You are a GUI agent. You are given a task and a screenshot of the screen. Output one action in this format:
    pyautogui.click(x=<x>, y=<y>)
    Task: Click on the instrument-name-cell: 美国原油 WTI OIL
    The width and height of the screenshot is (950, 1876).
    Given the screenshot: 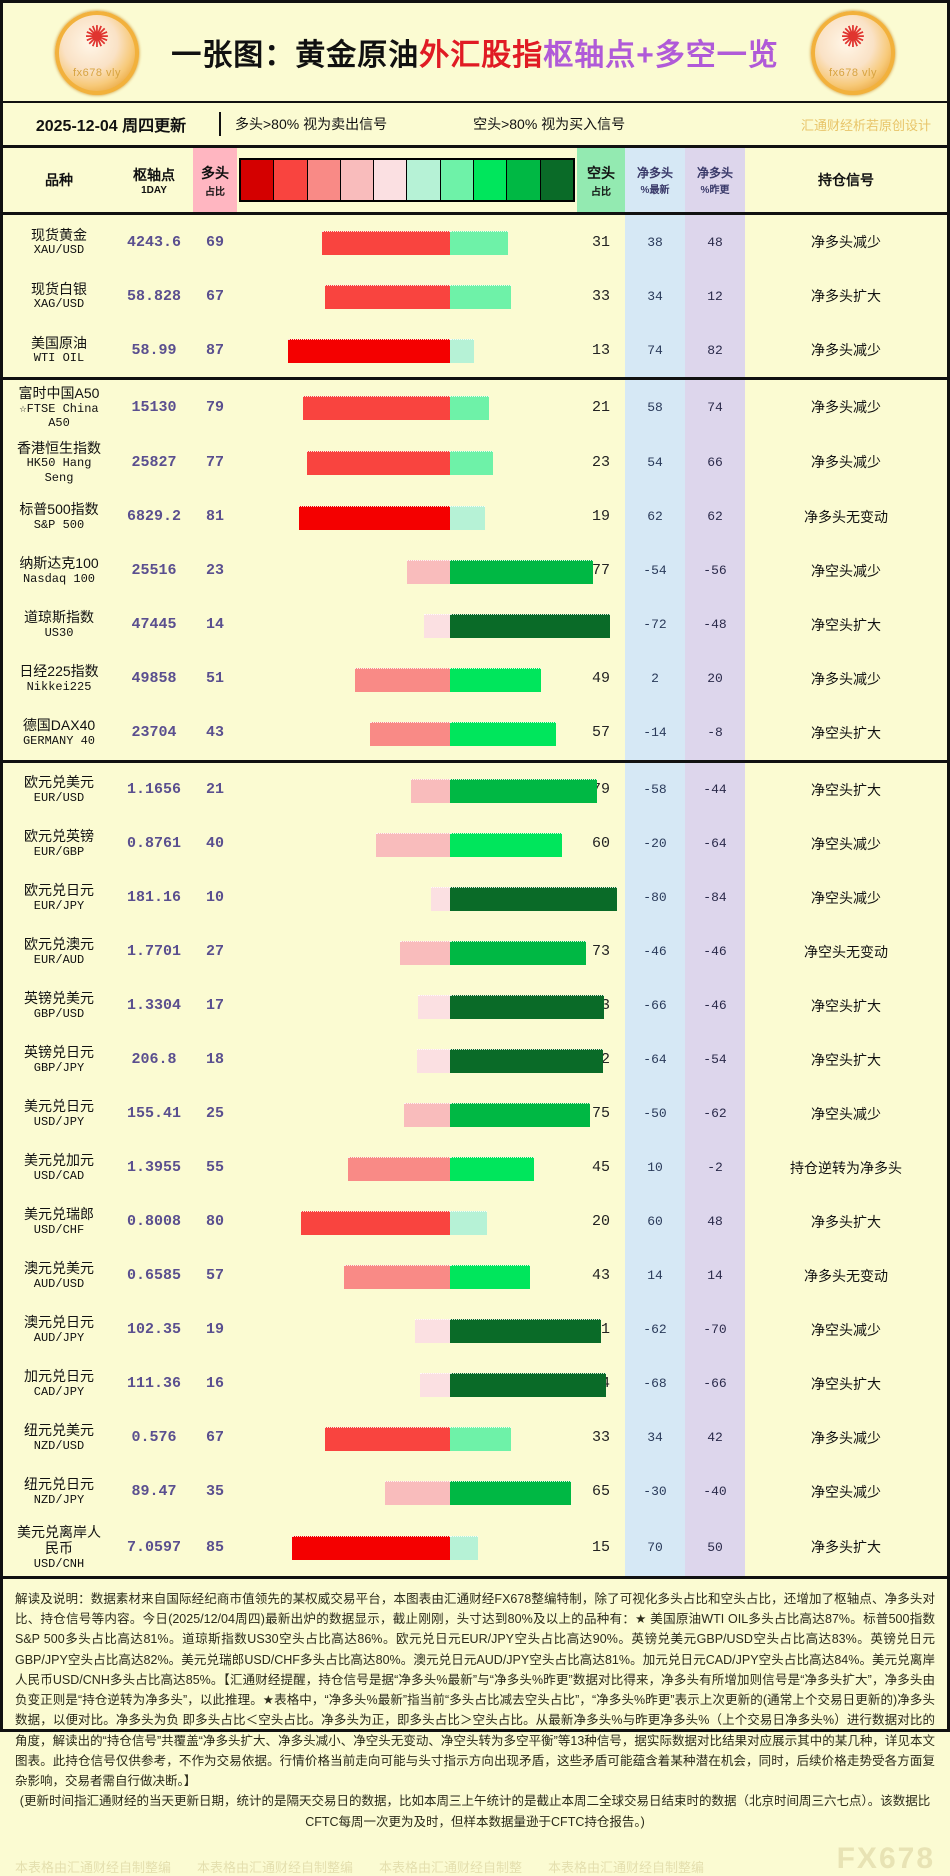 What is the action you would take?
    pyautogui.click(x=59, y=351)
    